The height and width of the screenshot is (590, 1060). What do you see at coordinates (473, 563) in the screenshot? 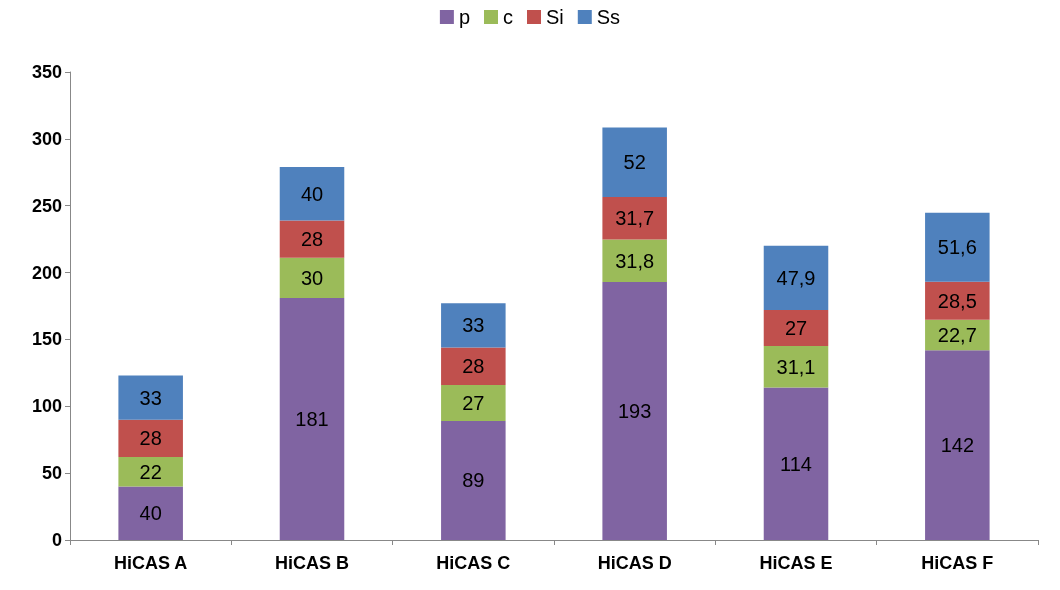
I see `x-tick-label: HiCAS C` at bounding box center [473, 563].